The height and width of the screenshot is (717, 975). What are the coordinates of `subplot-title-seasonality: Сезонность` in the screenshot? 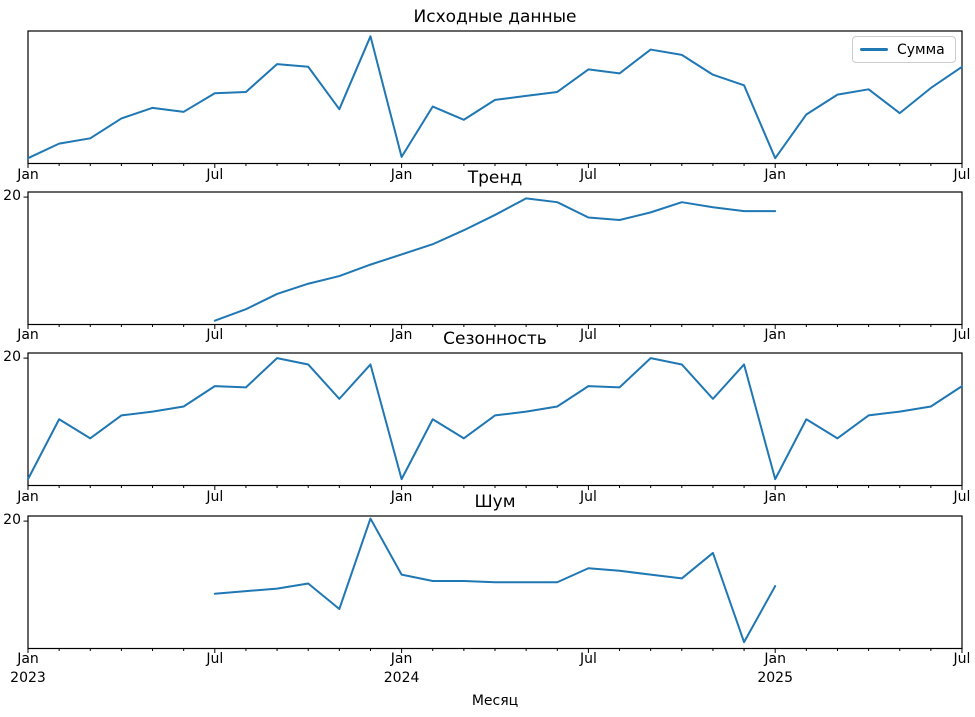 It's located at (495, 338).